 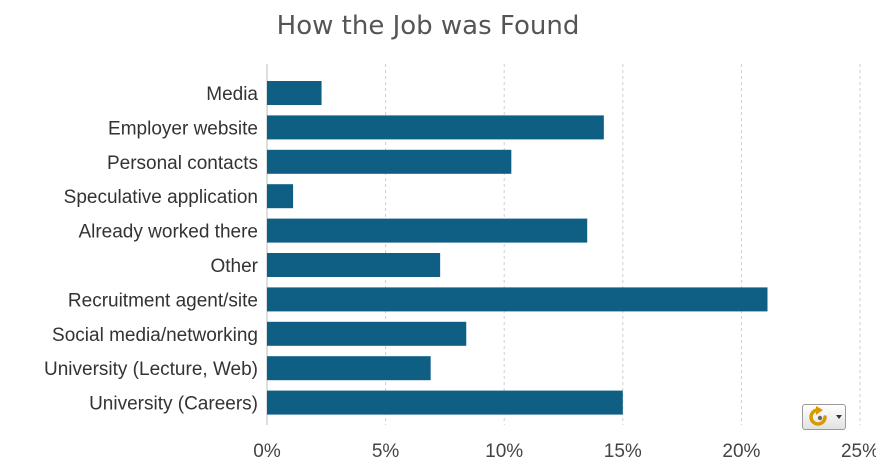 What do you see at coordinates (858, 451) in the screenshot?
I see `x-tick-label: 25%` at bounding box center [858, 451].